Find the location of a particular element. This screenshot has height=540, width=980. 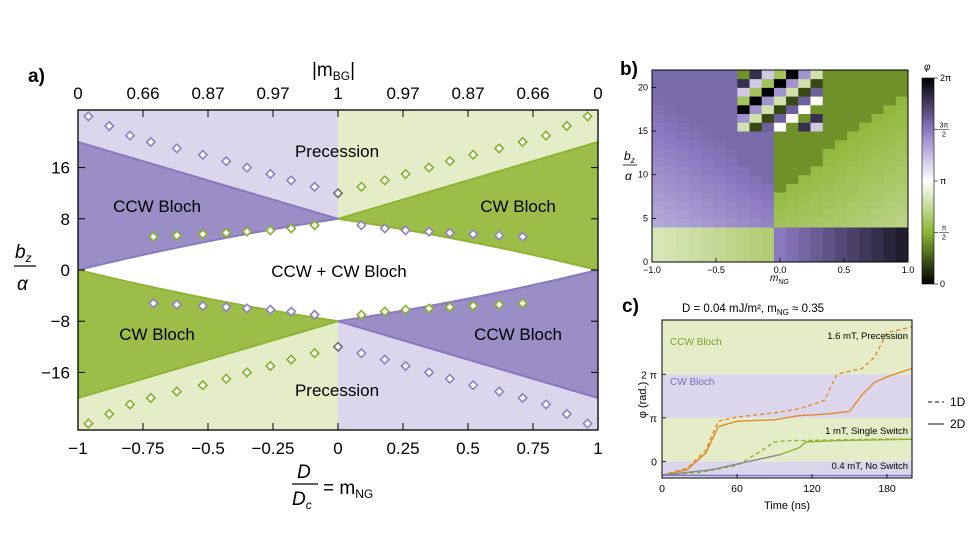

colorbar-label: 2 is located at coordinates (944, 238).